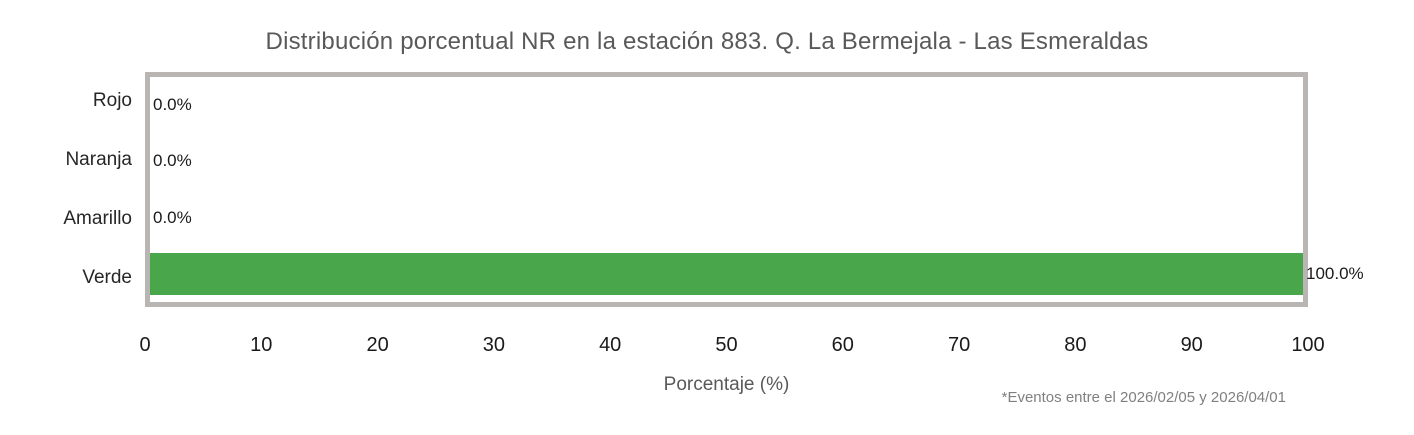 This screenshot has height=435, width=1414. I want to click on category-label-naranja: Naranja, so click(98, 160).